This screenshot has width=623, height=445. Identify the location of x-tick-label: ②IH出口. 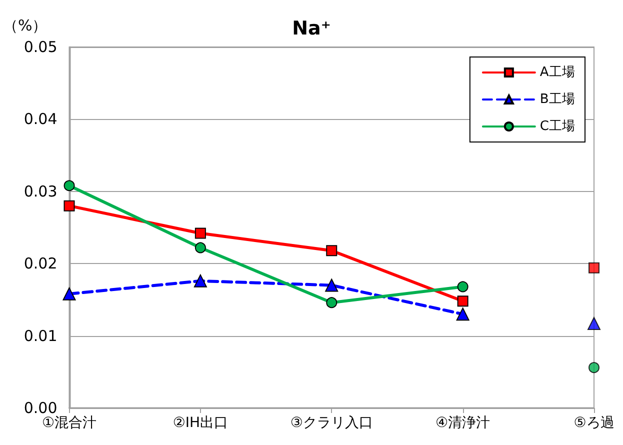
(200, 423).